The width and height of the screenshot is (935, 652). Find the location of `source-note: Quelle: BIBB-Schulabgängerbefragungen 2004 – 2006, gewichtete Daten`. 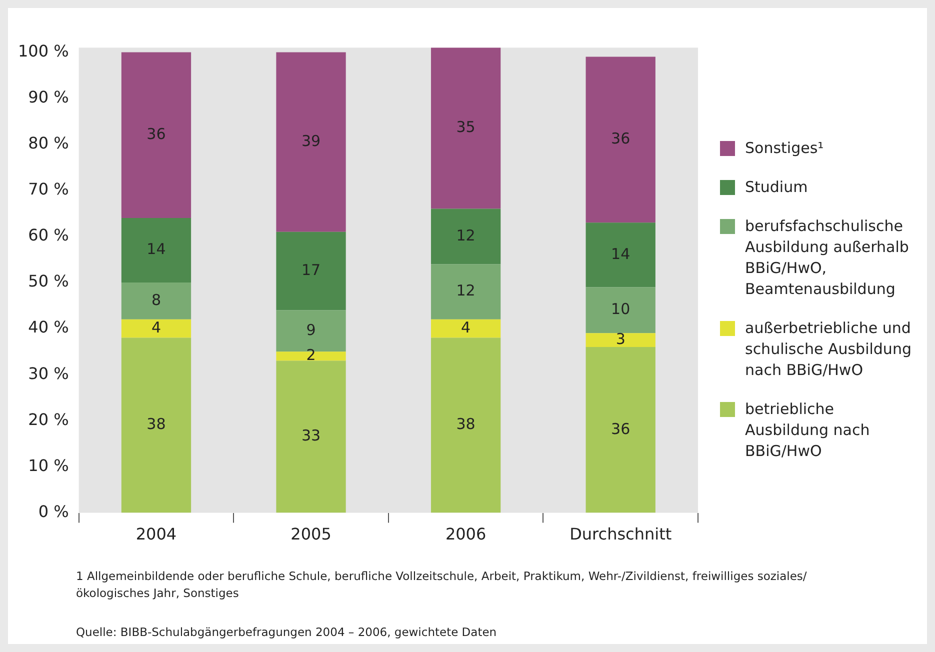

source-note: Quelle: BIBB-Schulabgängerbefragungen 2004 – 2006, gewichtete Daten is located at coordinates (287, 632).